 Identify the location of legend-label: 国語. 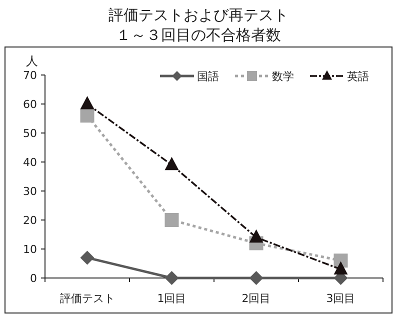
(208, 76).